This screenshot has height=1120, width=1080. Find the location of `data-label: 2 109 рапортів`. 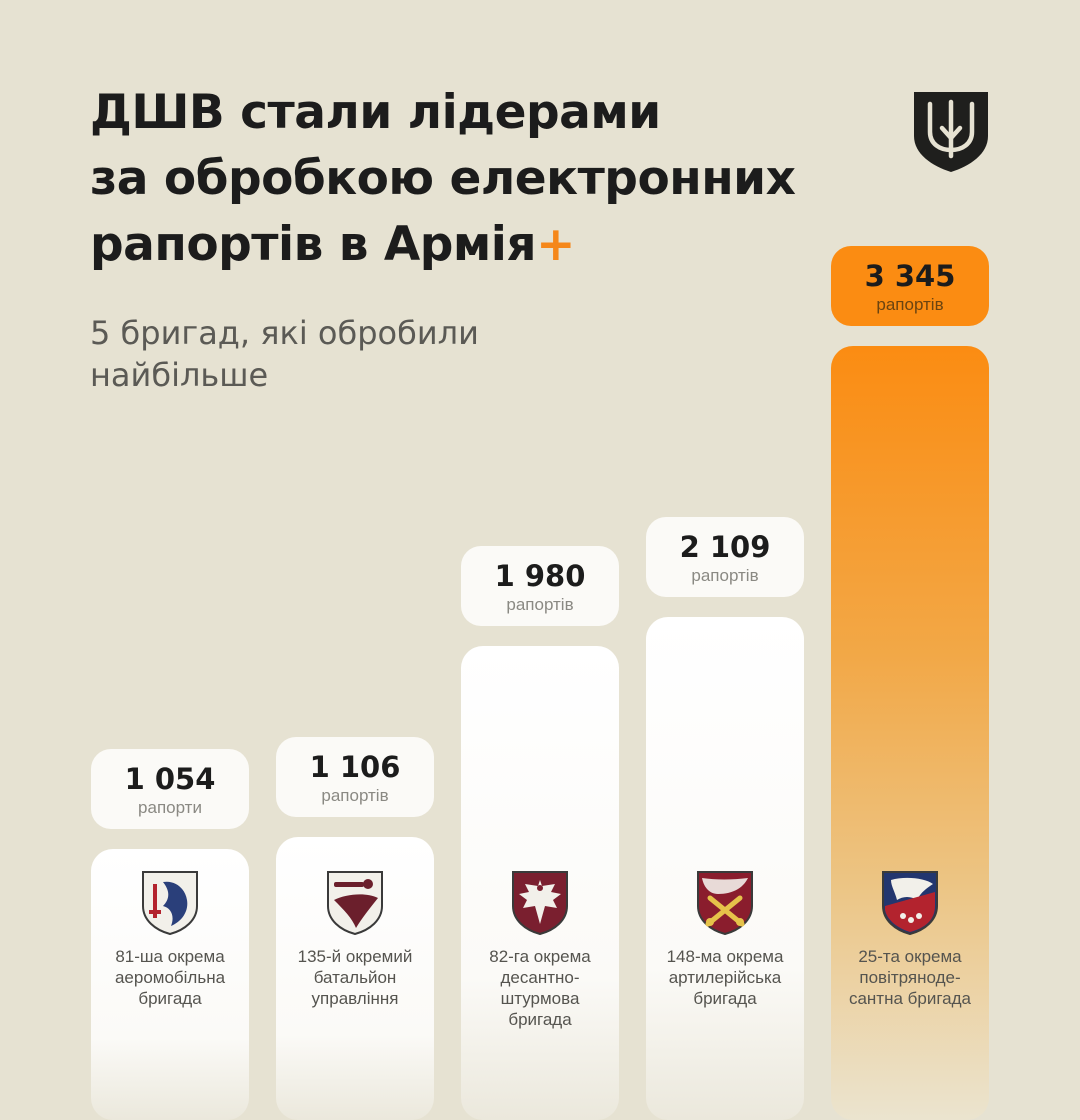

data-label: 2 109 рапортів is located at coordinates (725, 557).